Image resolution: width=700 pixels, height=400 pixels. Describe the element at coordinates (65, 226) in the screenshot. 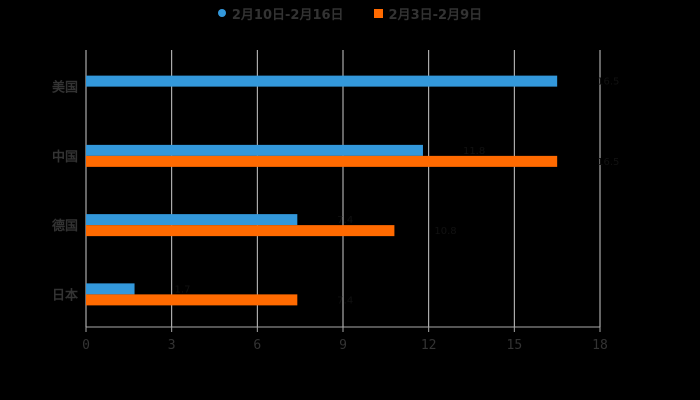

I see `y-category-label: 德国` at that location.